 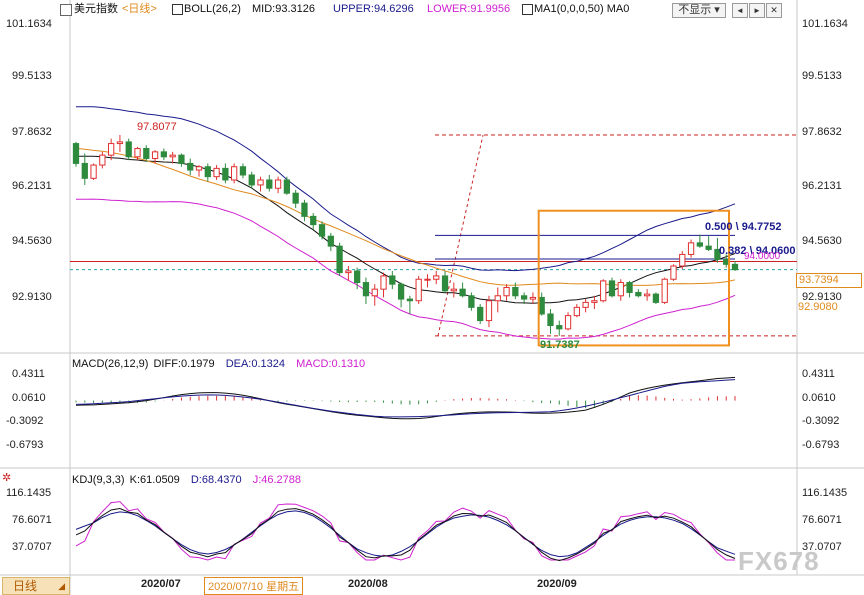 What do you see at coordinates (822, 520) in the screenshot?
I see `kdj-tick-1: 76.6071` at bounding box center [822, 520].